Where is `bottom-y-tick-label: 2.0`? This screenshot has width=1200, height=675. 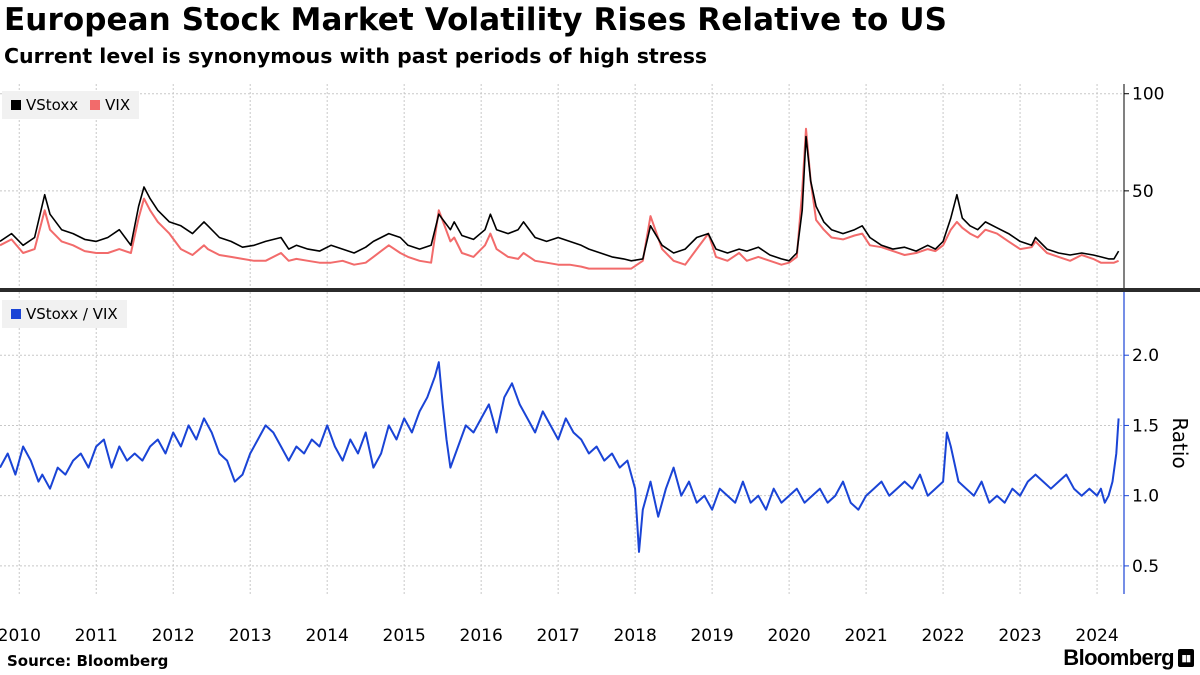 bottom-y-tick-label: 2.0 is located at coordinates (1145, 356).